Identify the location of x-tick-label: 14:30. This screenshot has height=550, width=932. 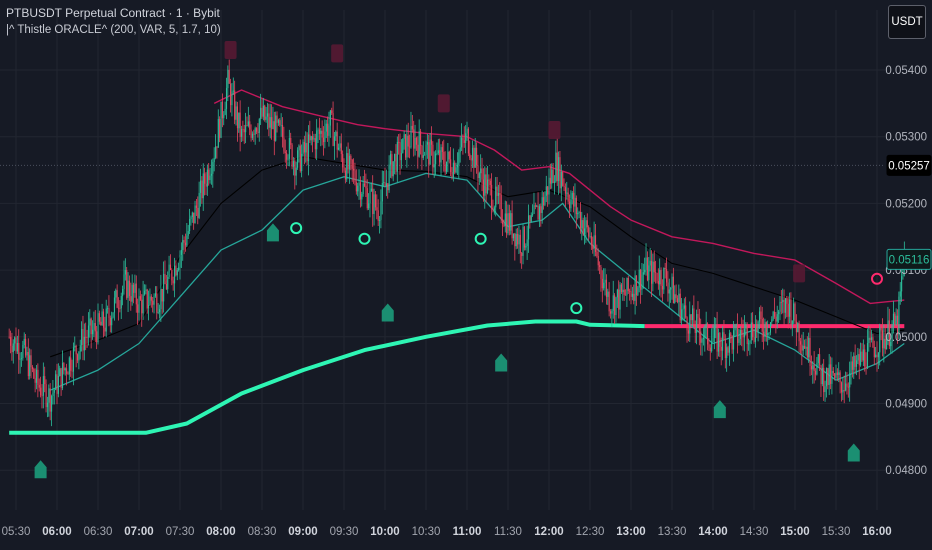
(754, 532).